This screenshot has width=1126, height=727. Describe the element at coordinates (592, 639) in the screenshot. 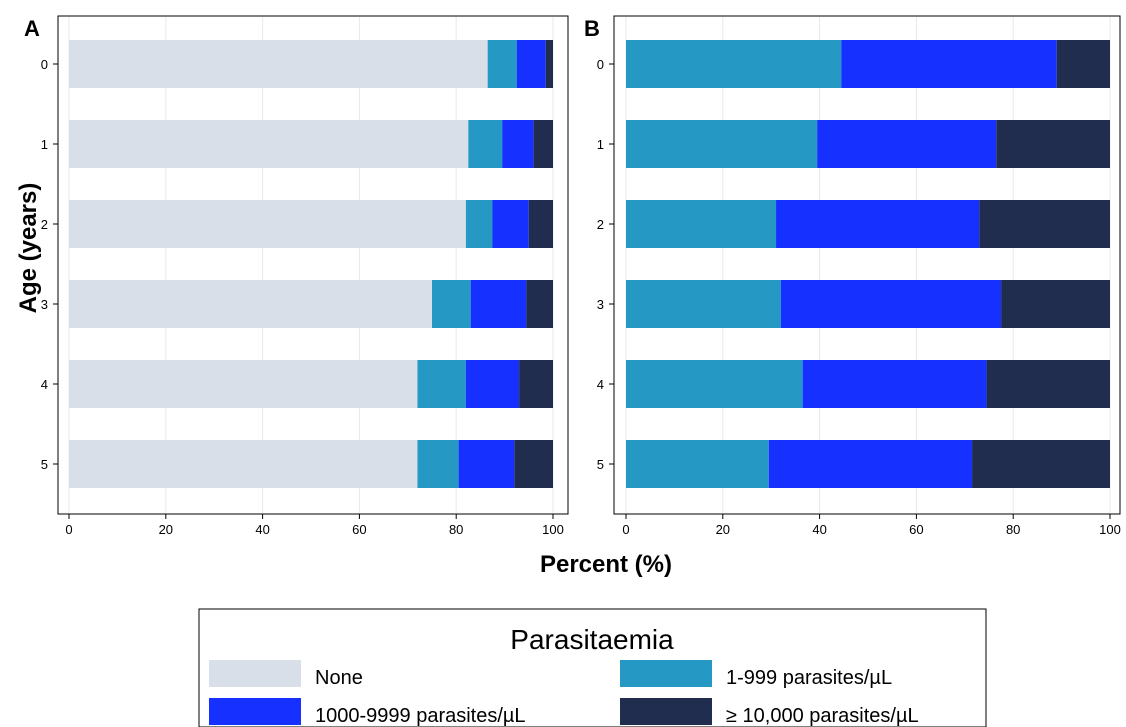

I see `legend-title: Parasitaemia` at that location.